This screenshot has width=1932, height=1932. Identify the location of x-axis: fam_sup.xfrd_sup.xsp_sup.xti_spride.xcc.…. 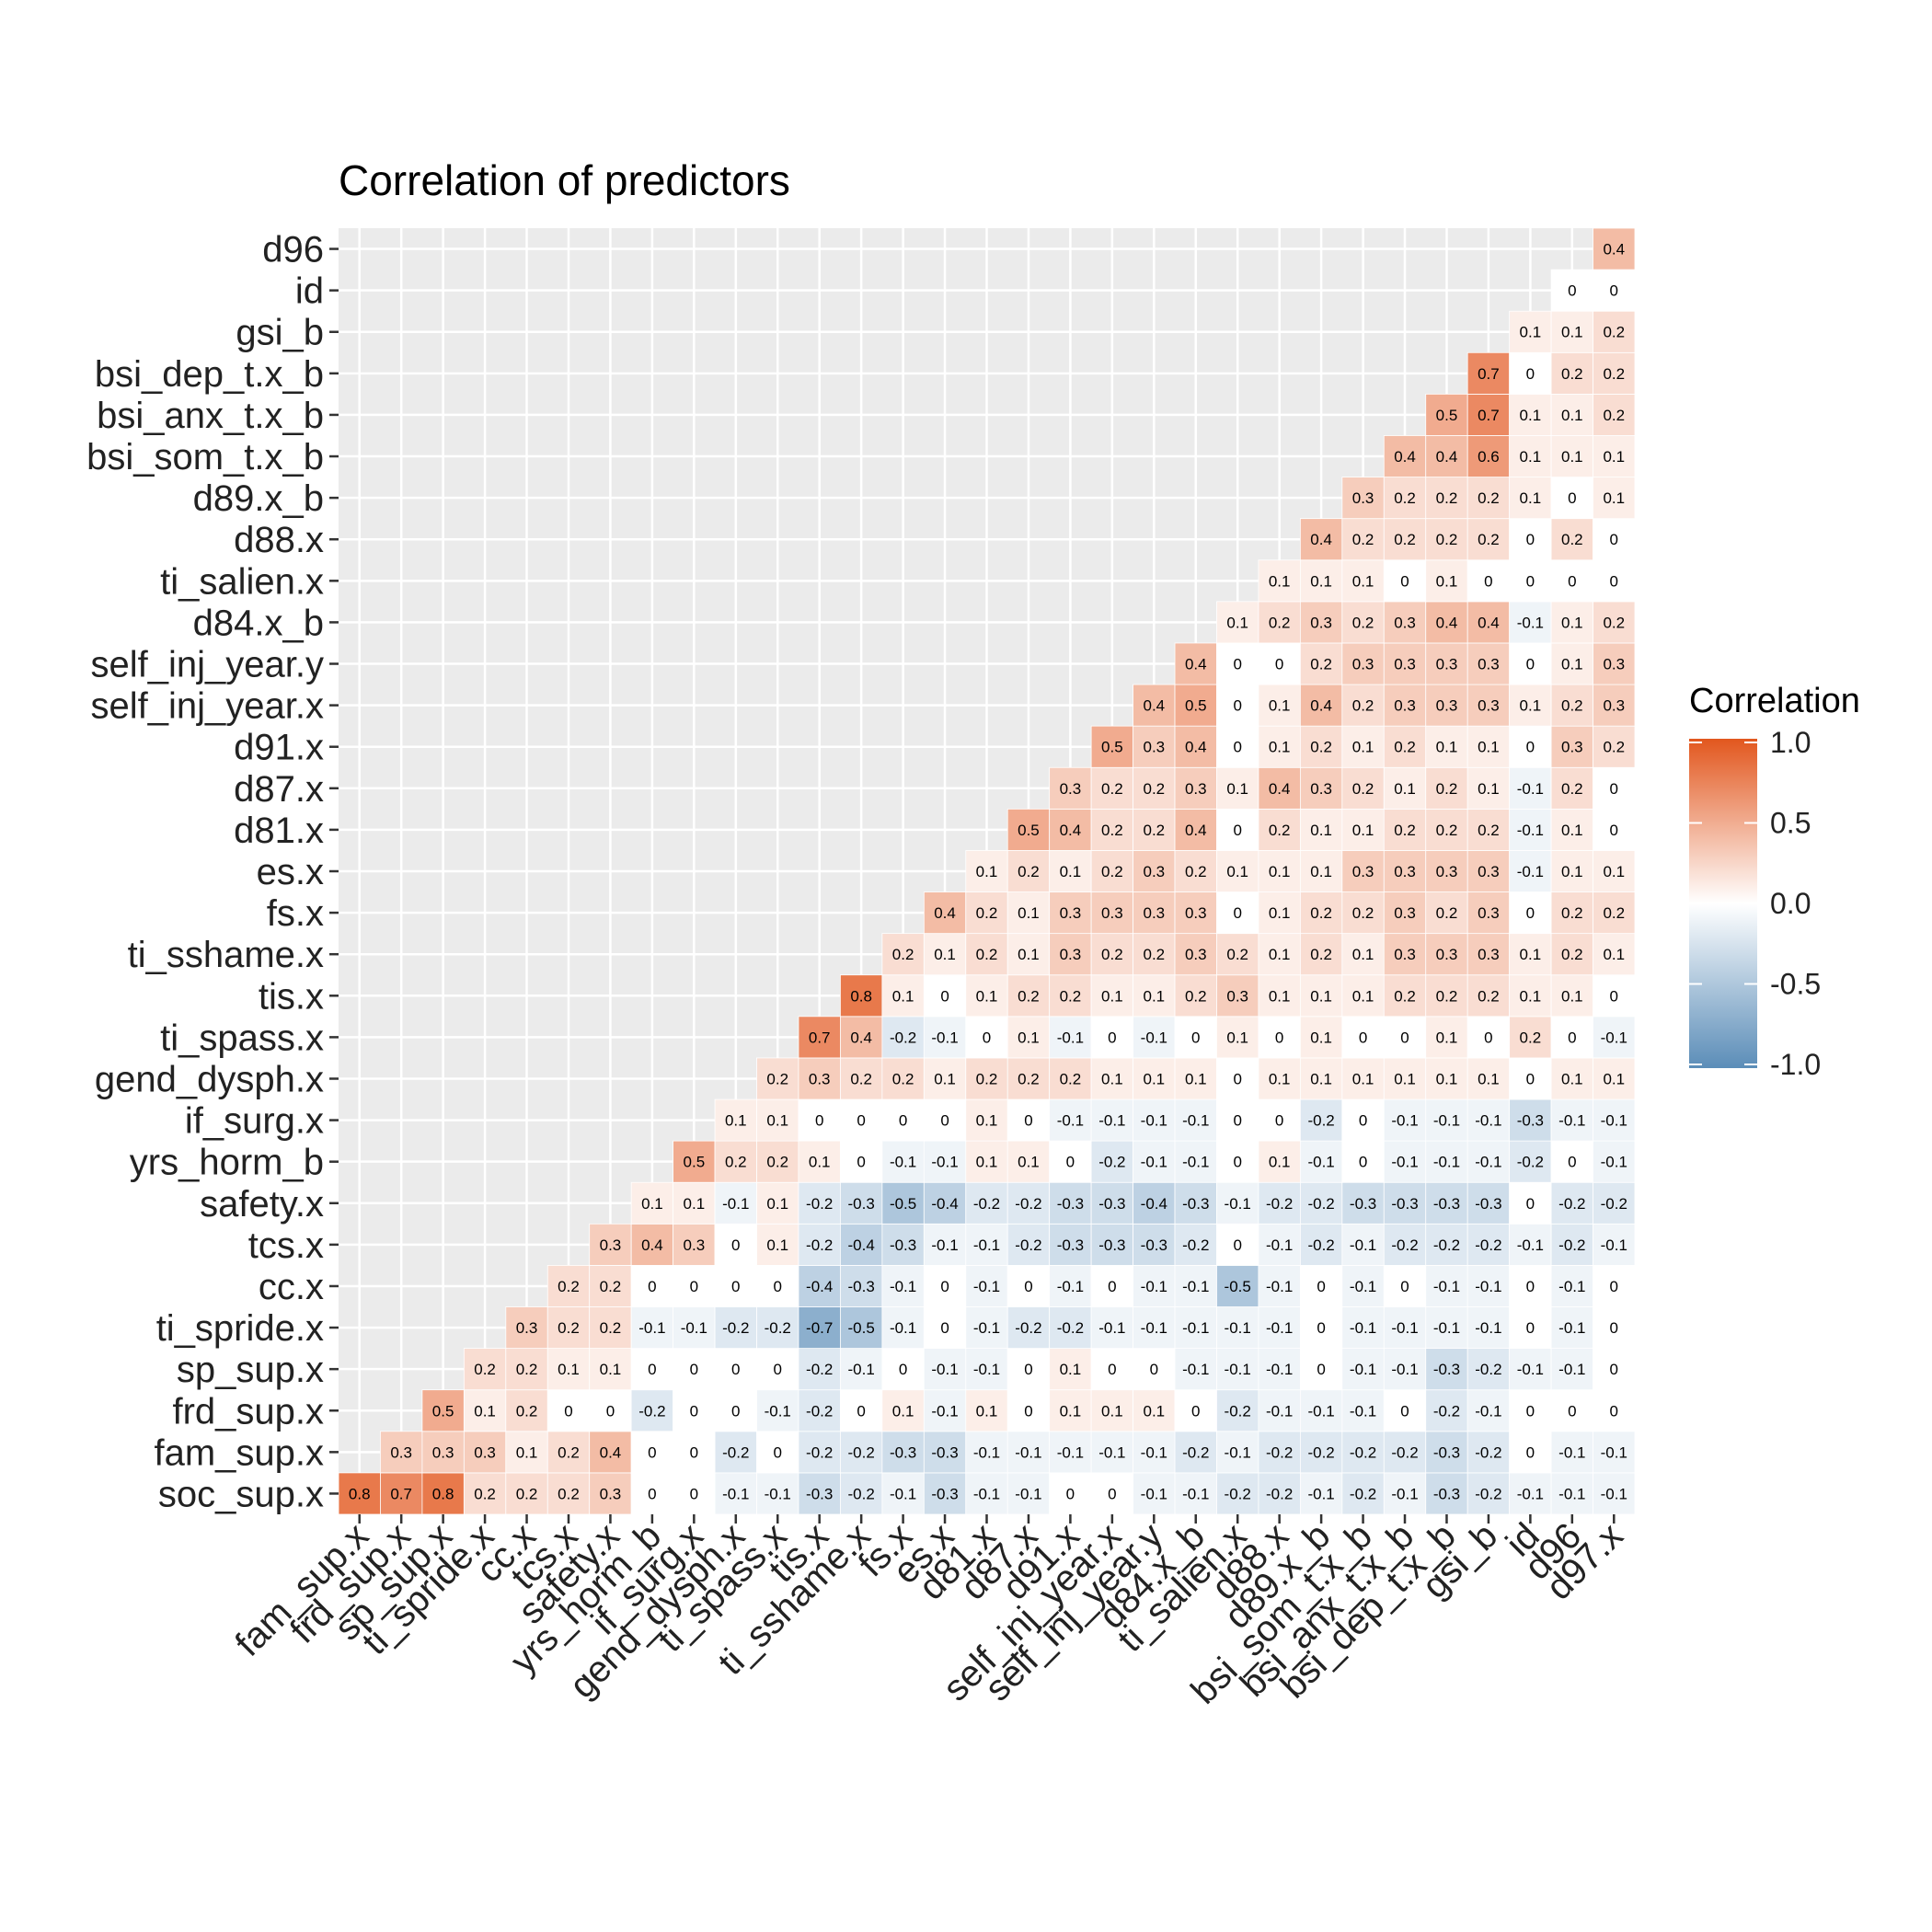
(929, 1613).